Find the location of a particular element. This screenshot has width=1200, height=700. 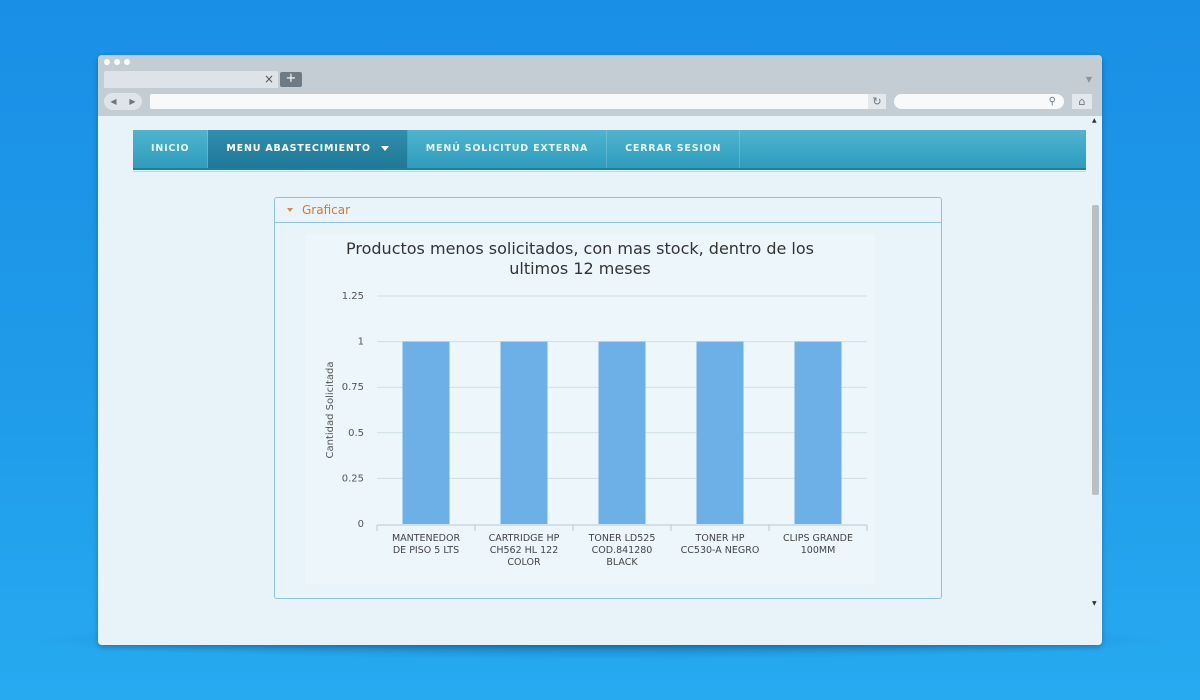

maximize-window-dot is located at coordinates (127, 62).